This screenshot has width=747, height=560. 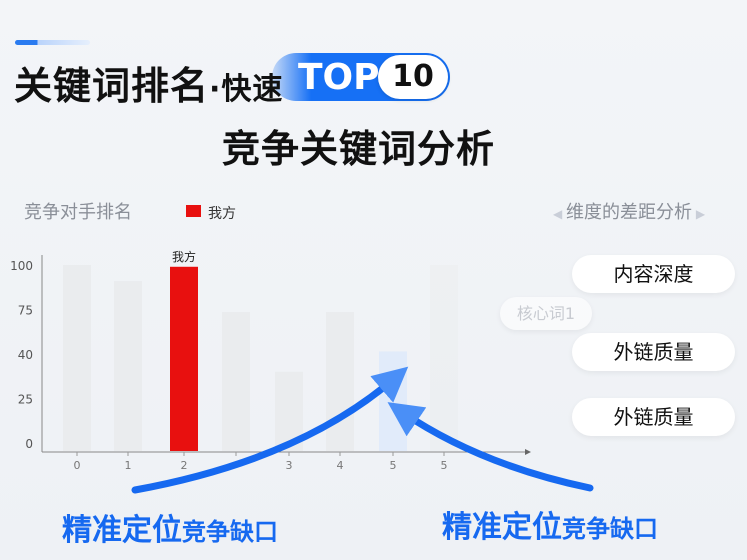 I want to click on page-subtitle: 竞争关键词分析, so click(x=359, y=149).